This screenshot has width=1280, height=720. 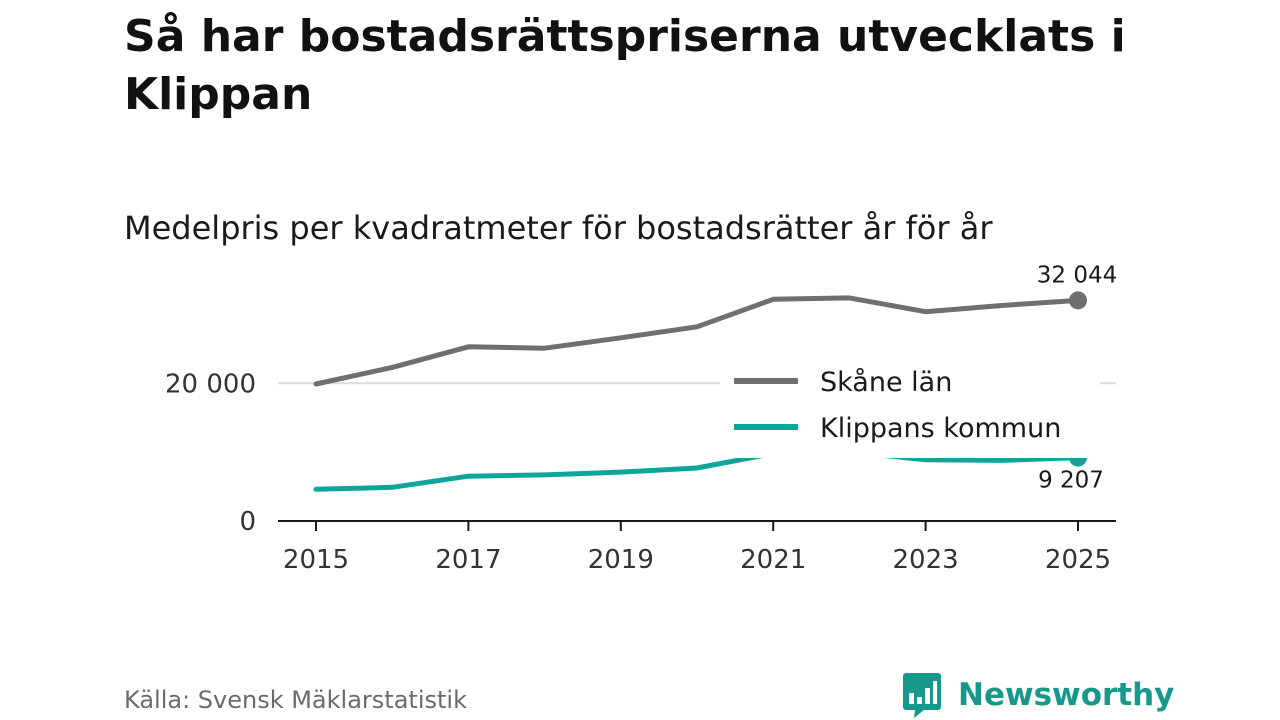 I want to click on x-tick-label: 2021, so click(x=773, y=560).